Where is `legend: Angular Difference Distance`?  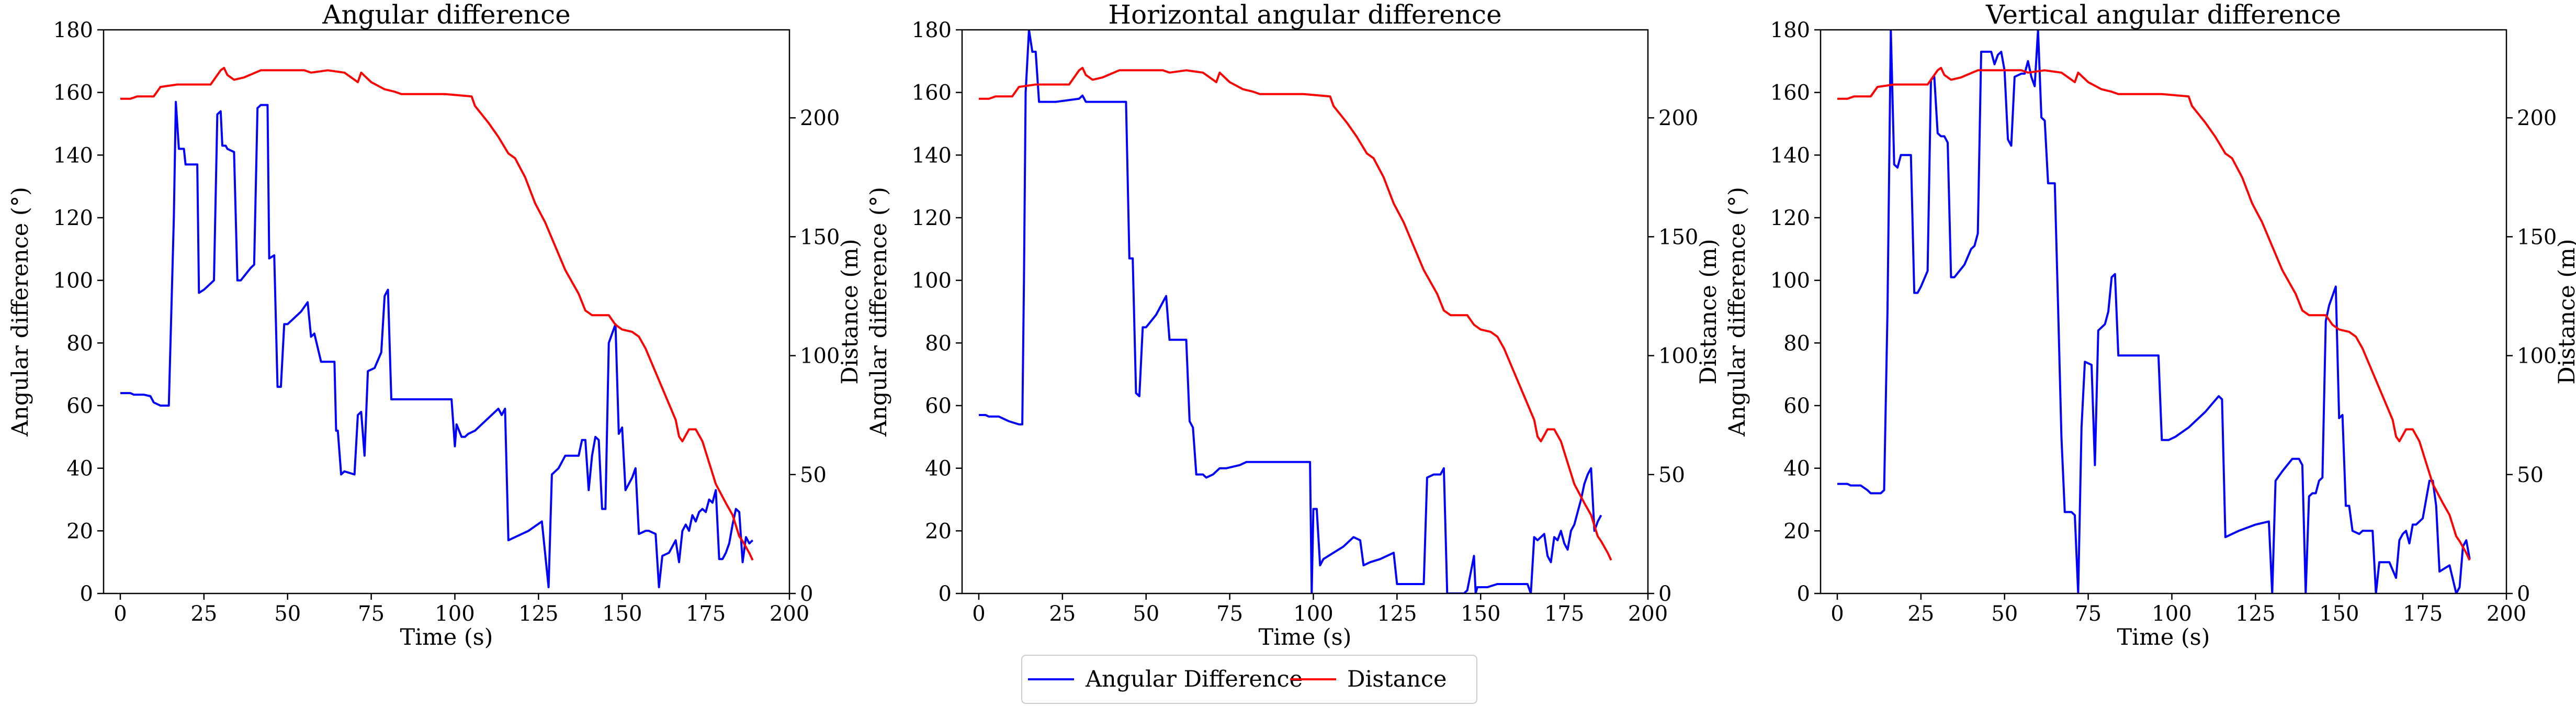
legend: Angular Difference Distance is located at coordinates (1249, 679).